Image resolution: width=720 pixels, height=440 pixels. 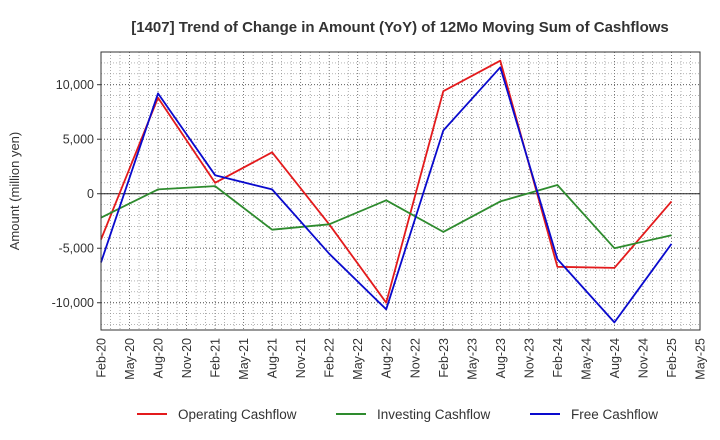 I want to click on x-tick-label: Aug-24, so click(x=615, y=358).